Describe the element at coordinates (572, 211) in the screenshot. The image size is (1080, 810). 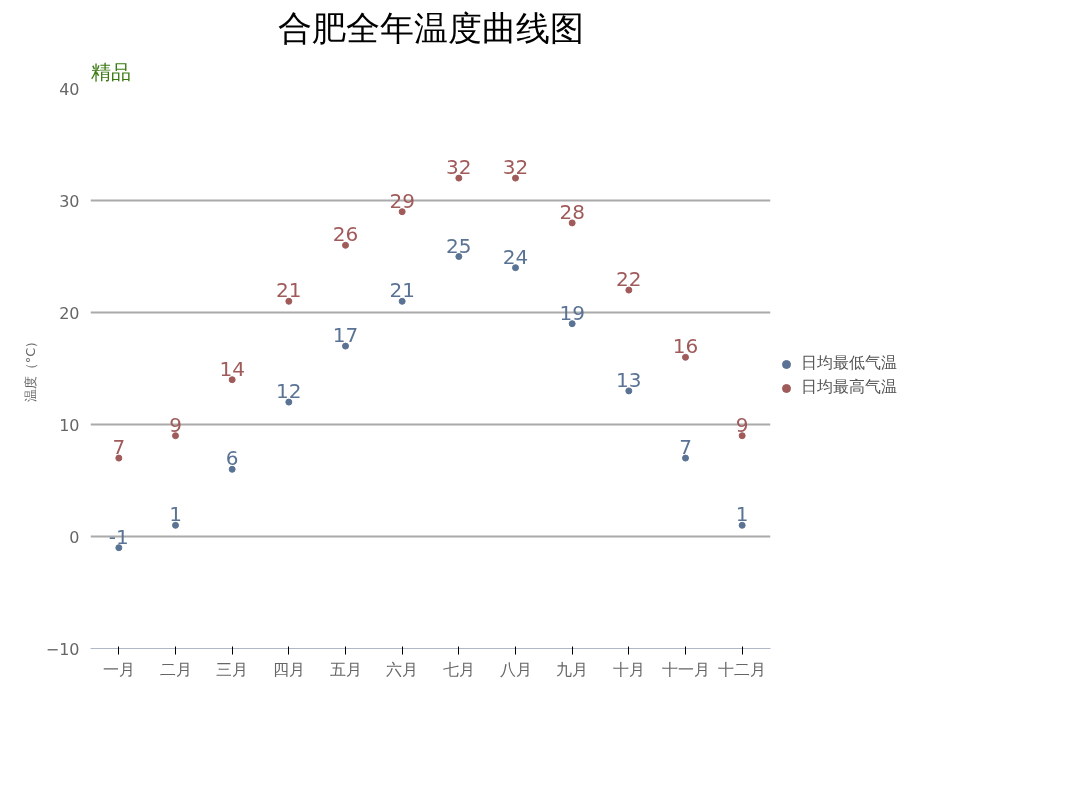
I see `data-label: 28` at that location.